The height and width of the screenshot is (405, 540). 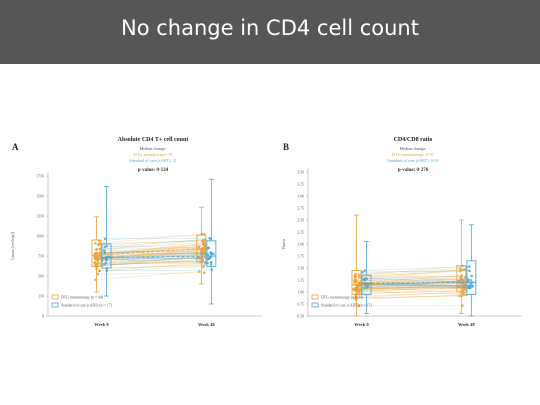 What do you see at coordinates (413, 148) in the screenshot?
I see `annotation-heading: Median change:` at bounding box center [413, 148].